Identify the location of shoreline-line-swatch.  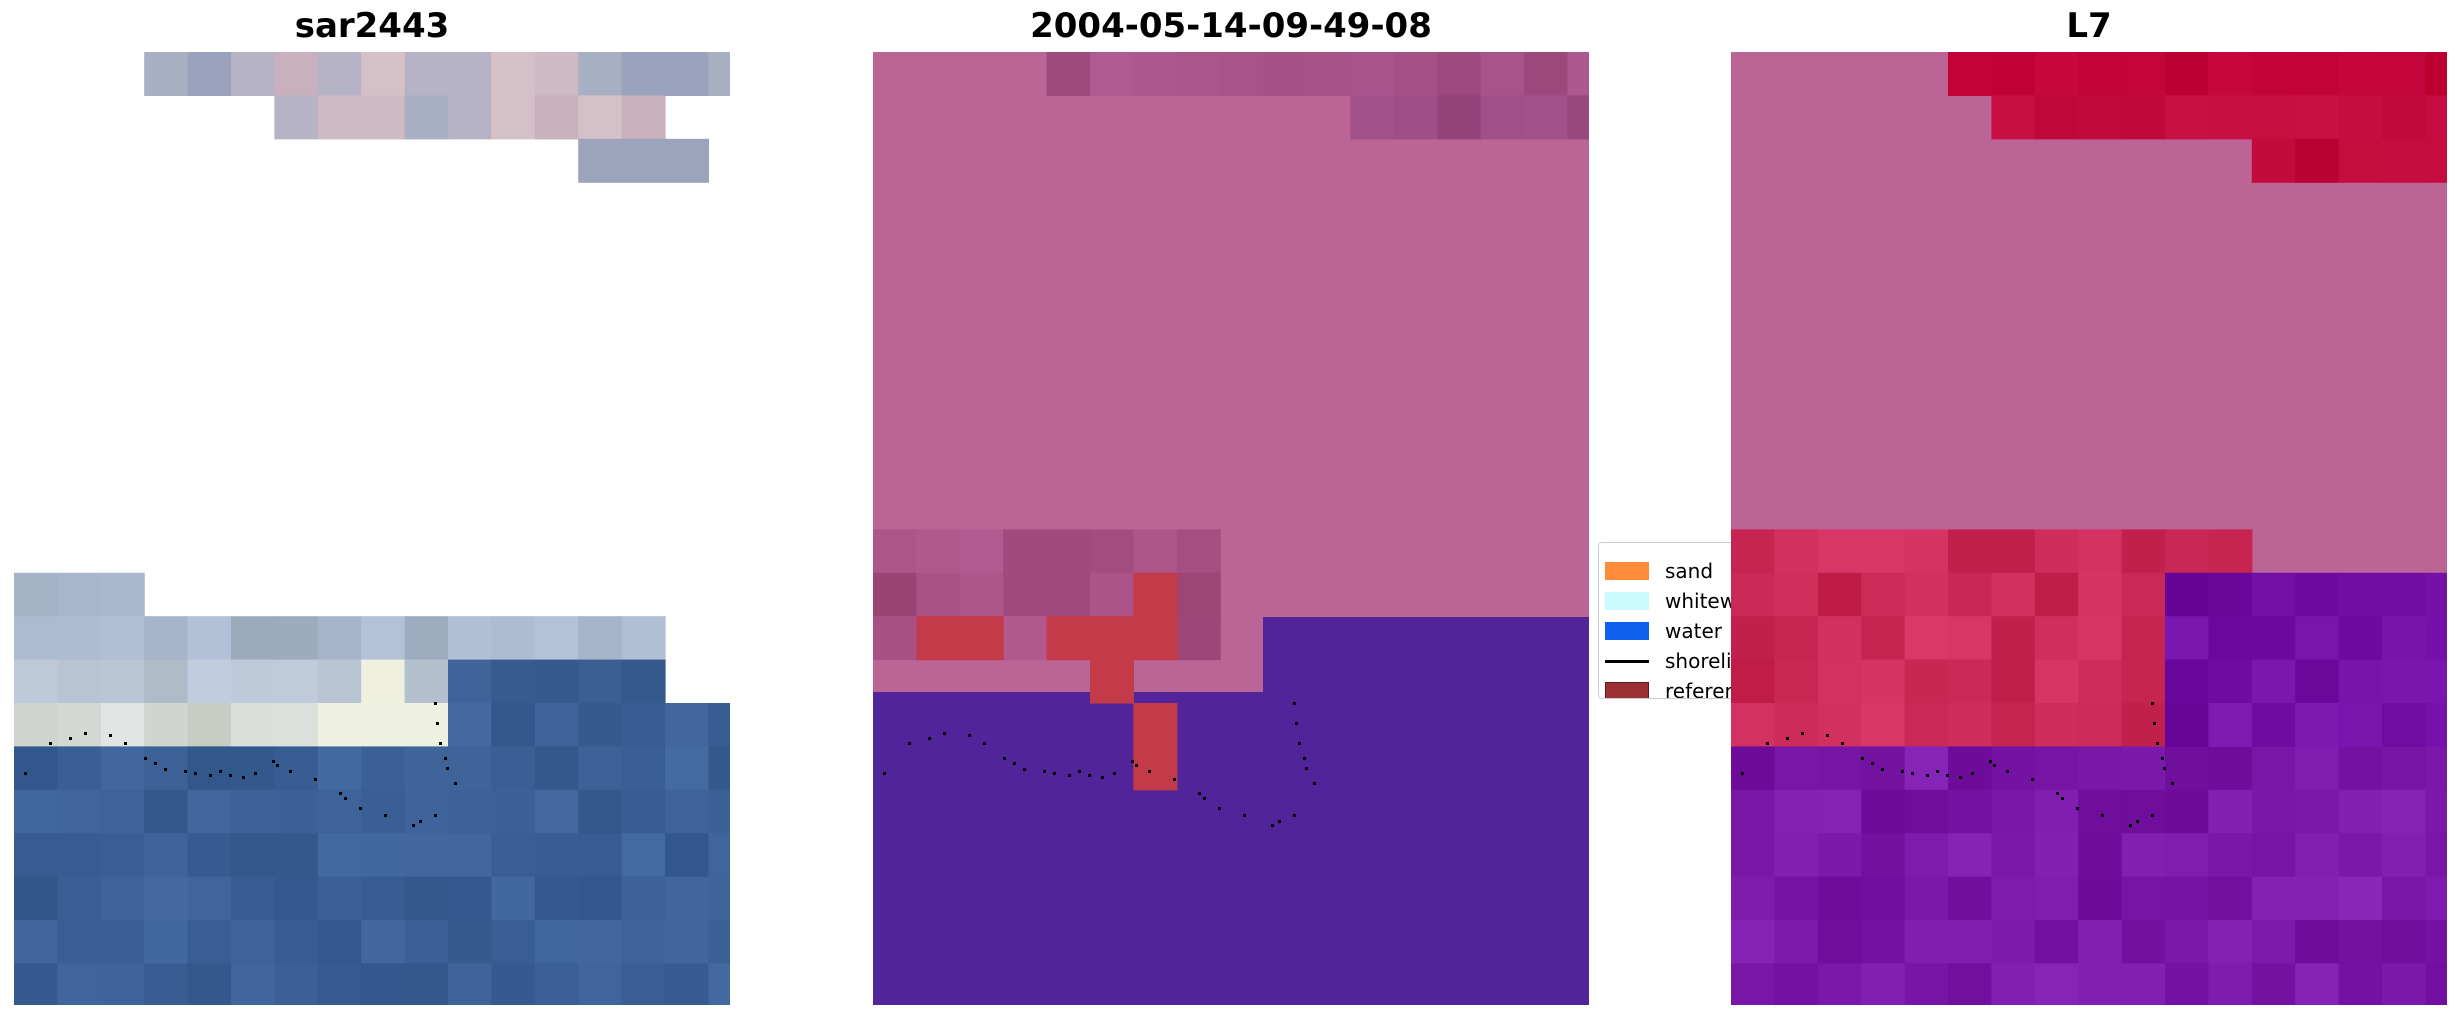
(1627, 661).